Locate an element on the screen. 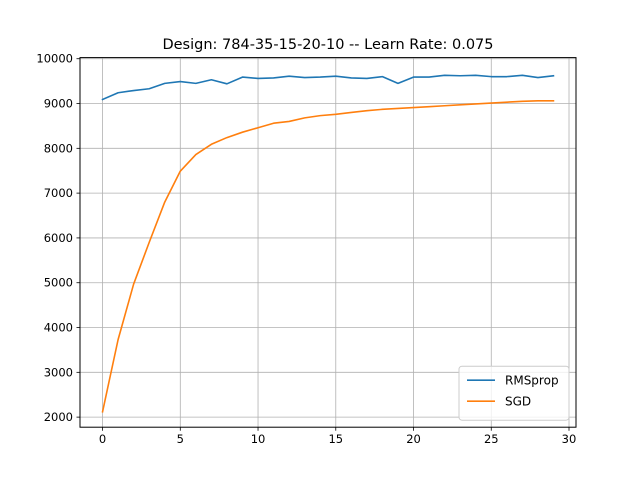  x-tick-label: 0 is located at coordinates (102, 439).